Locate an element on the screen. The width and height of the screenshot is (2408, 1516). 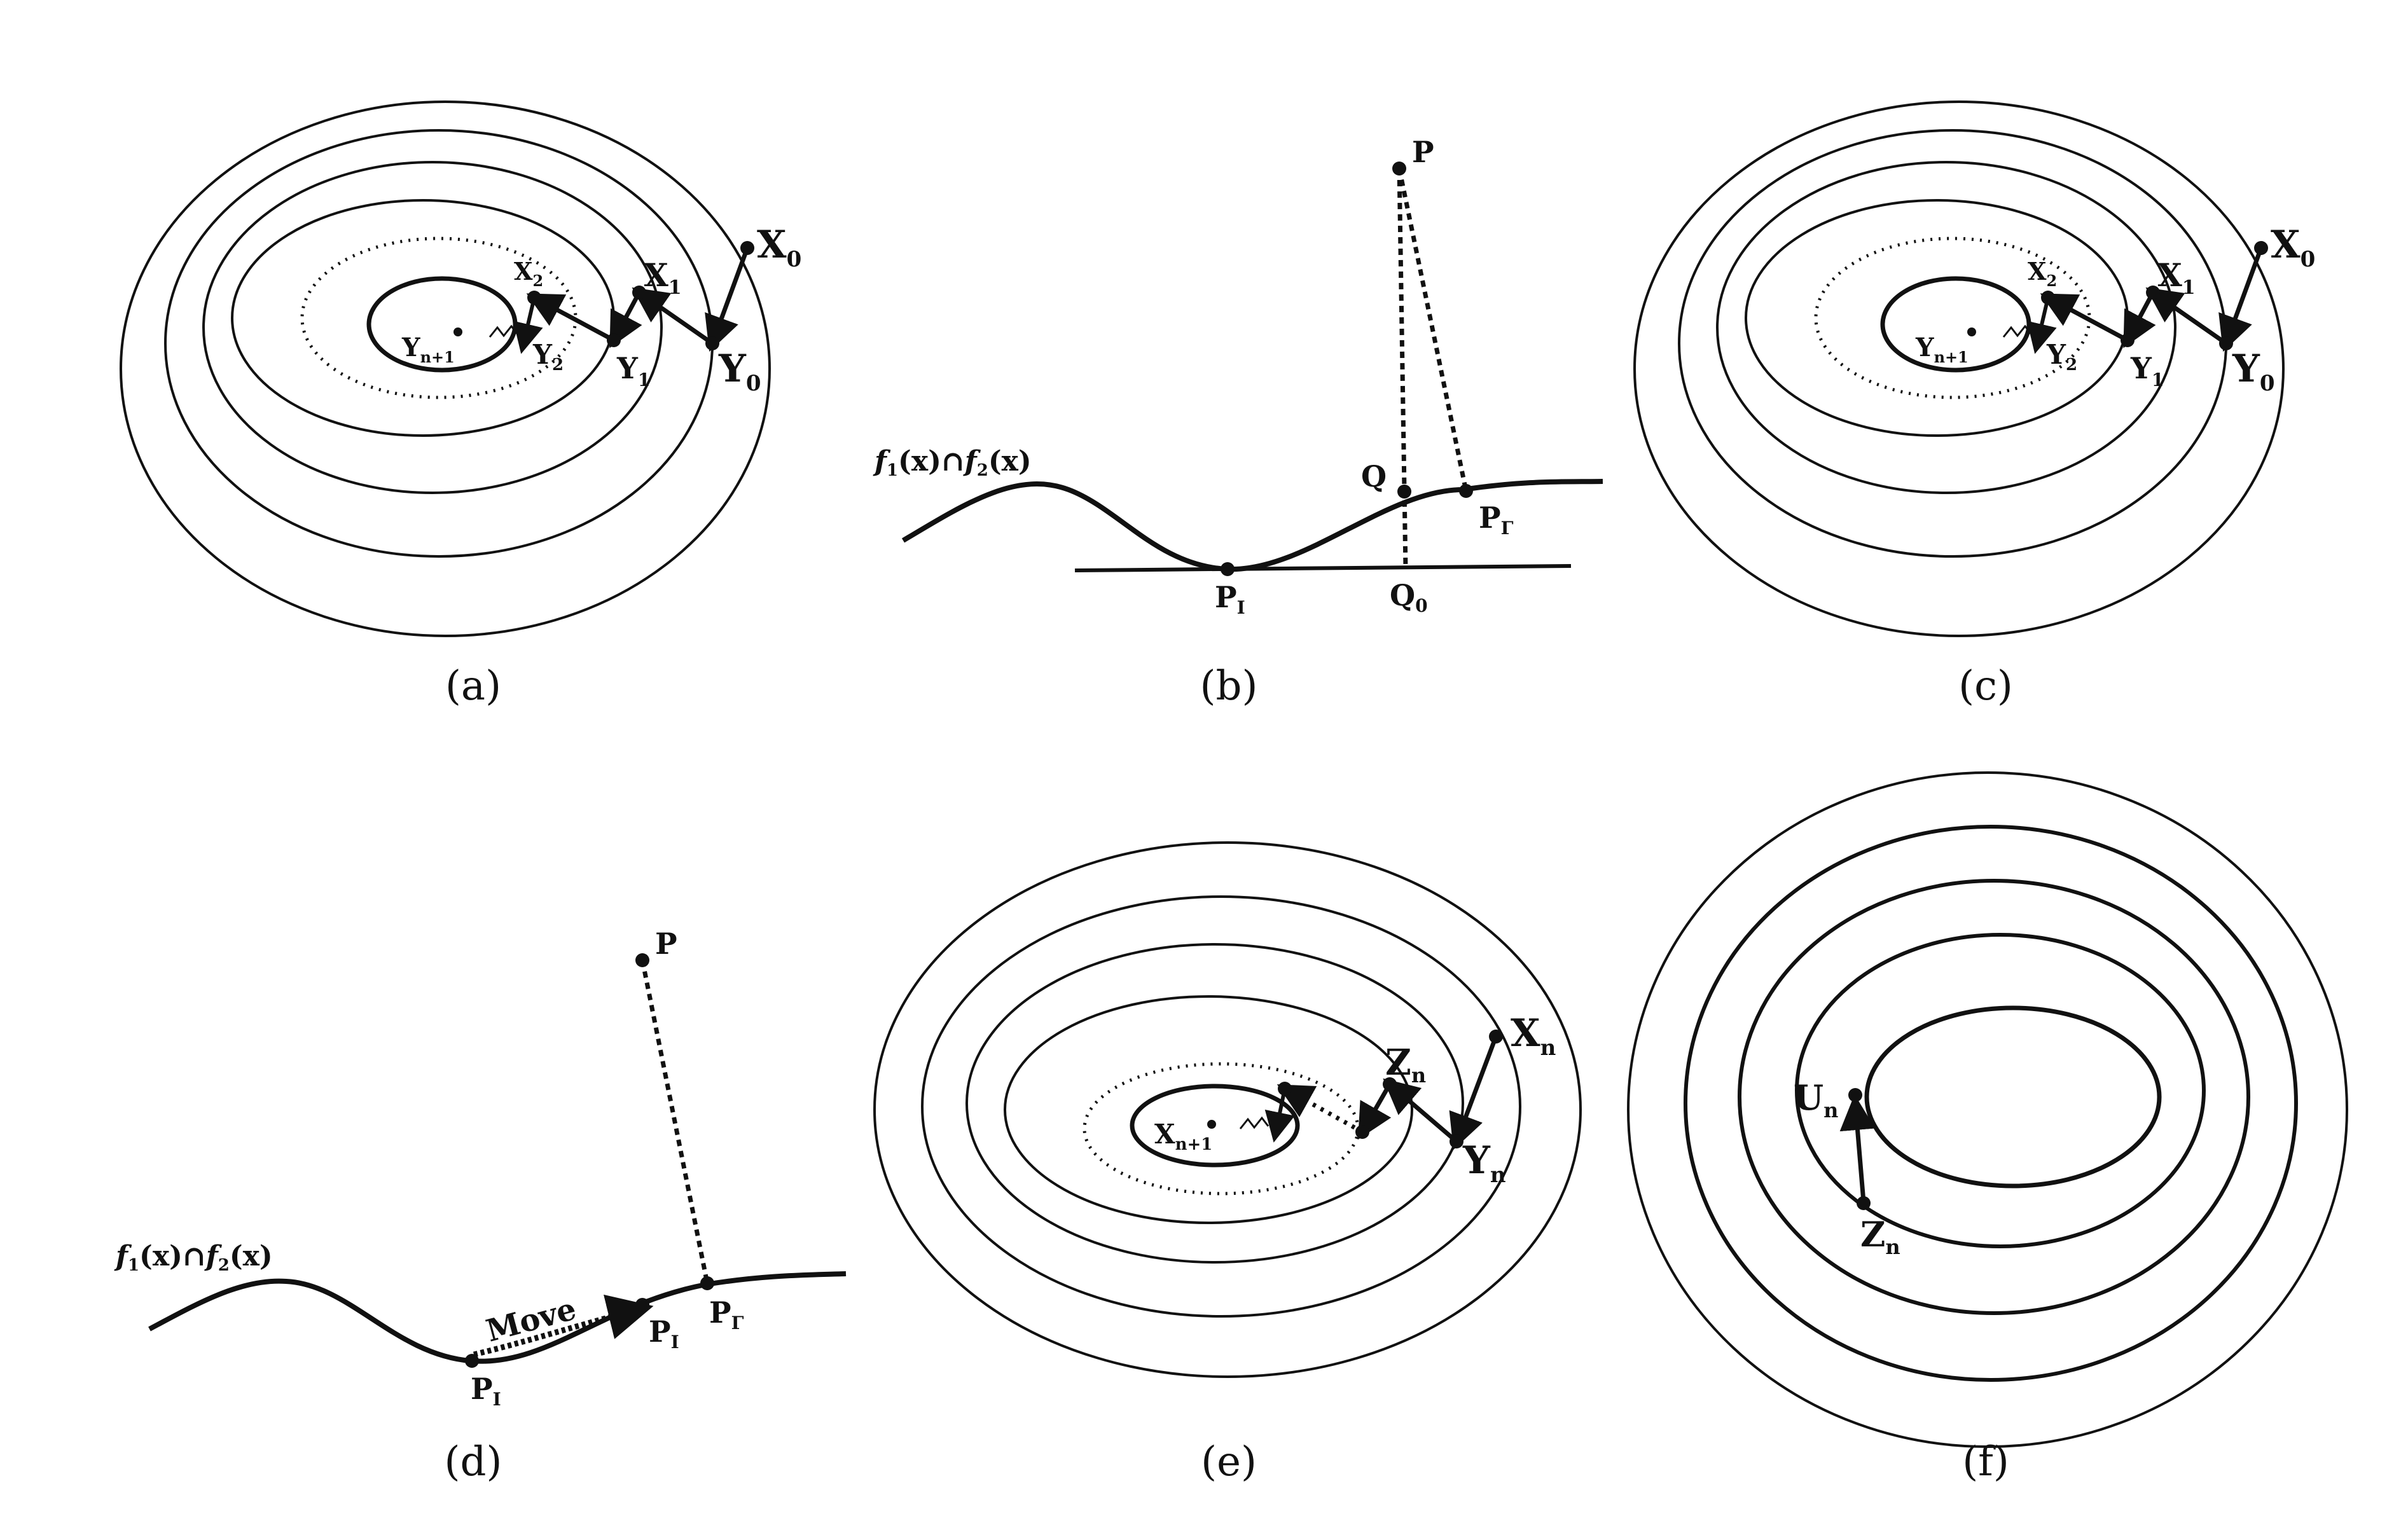
dash-b-p-pg is located at coordinates (1433, 330).